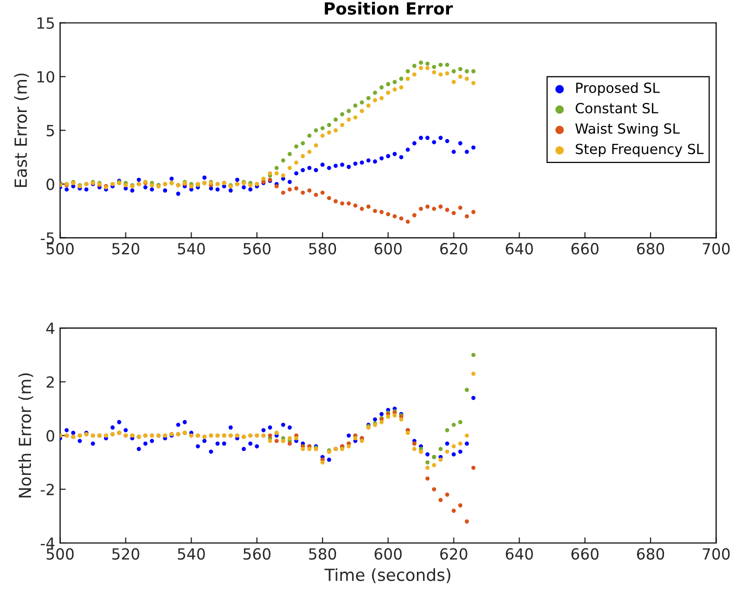  I want to click on chart-title: Position Error, so click(388, 8).